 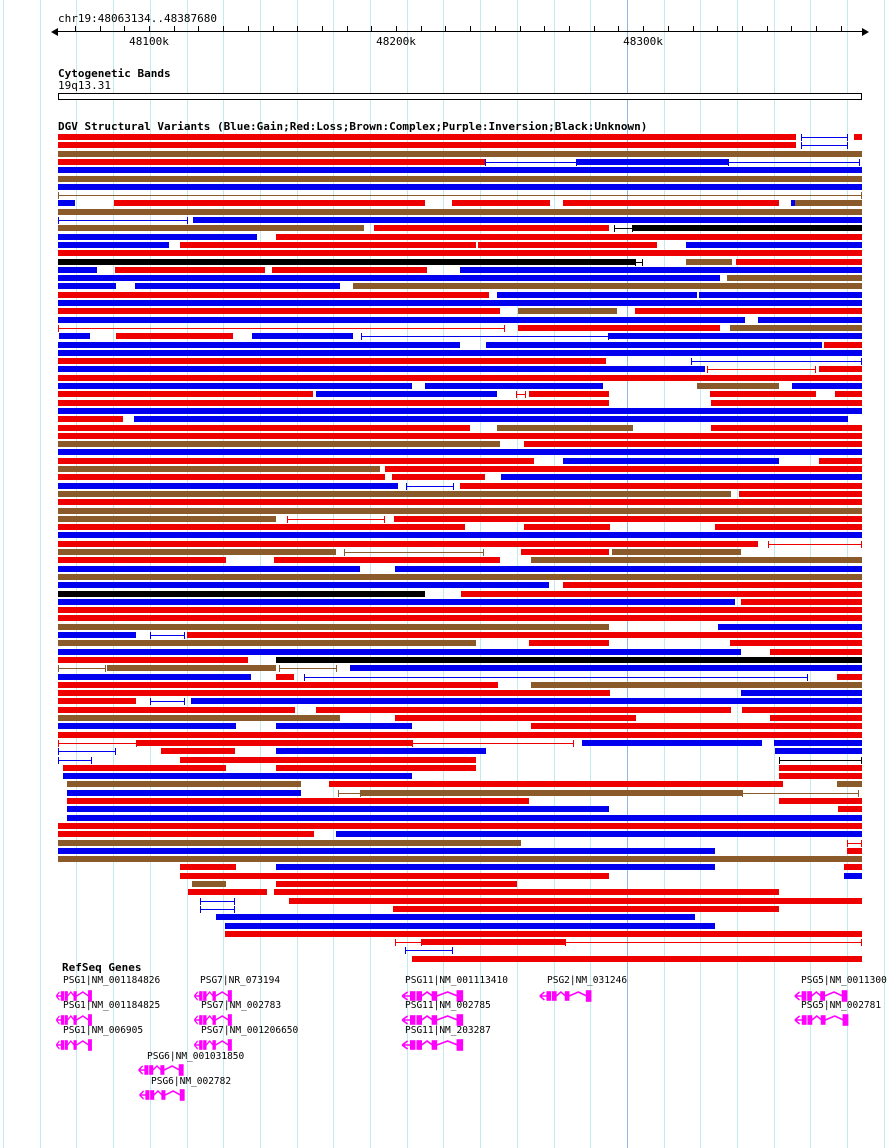 What do you see at coordinates (844, 980) in the screenshot?
I see `gene-label: PSG5|NM_0011300` at bounding box center [844, 980].